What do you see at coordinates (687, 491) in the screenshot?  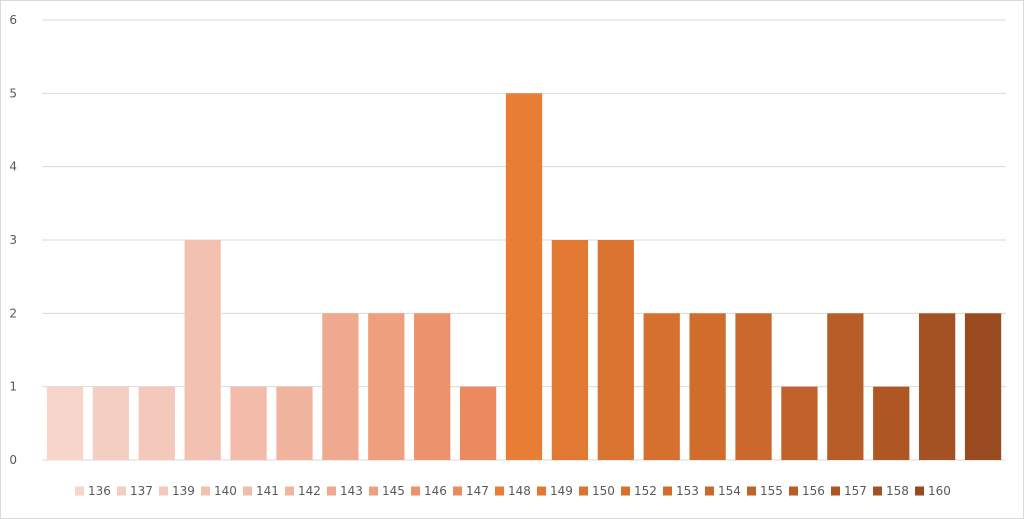 I see `legend-label: 153` at bounding box center [687, 491].